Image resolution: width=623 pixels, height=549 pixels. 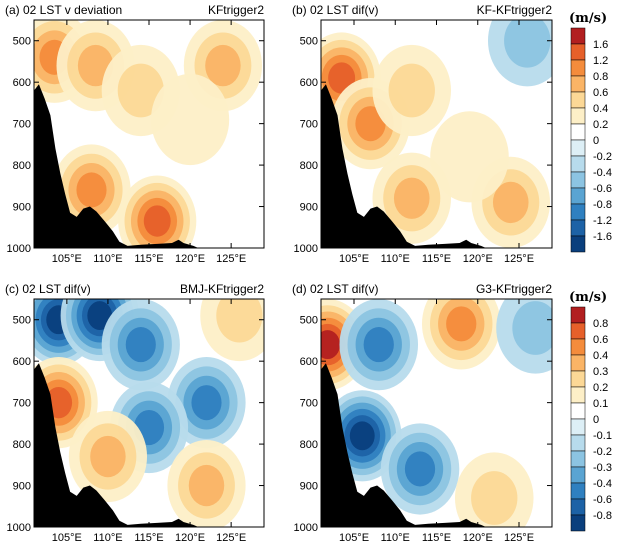 What do you see at coordinates (600, 61) in the screenshot?
I see `colorbar-label: 1.2` at bounding box center [600, 61].